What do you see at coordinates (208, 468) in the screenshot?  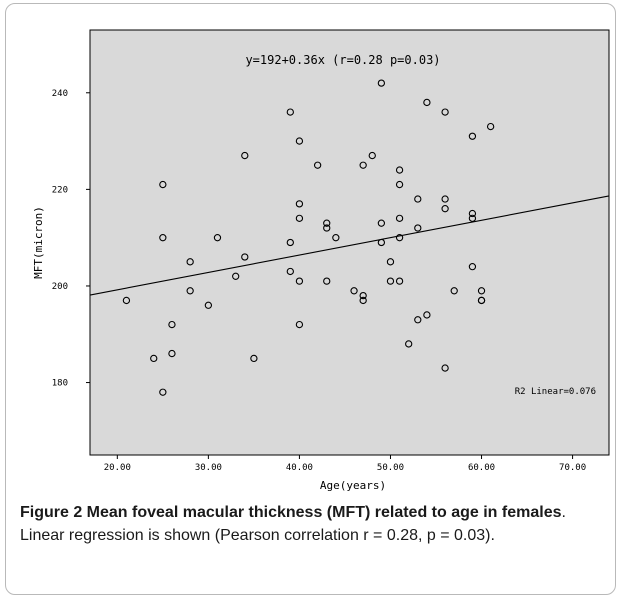 I see `x-tick-label: 30.00` at bounding box center [208, 468].